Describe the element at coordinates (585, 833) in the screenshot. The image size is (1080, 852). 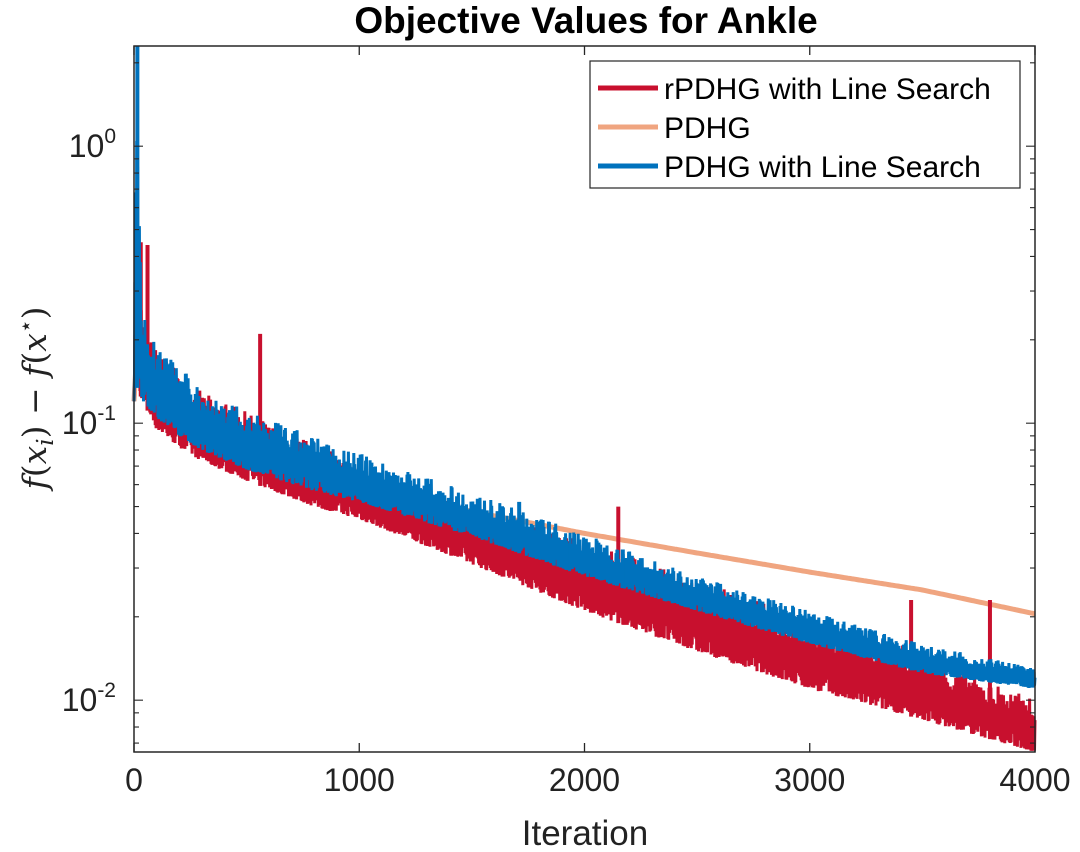
I see `x-axis-label: Iteration` at that location.